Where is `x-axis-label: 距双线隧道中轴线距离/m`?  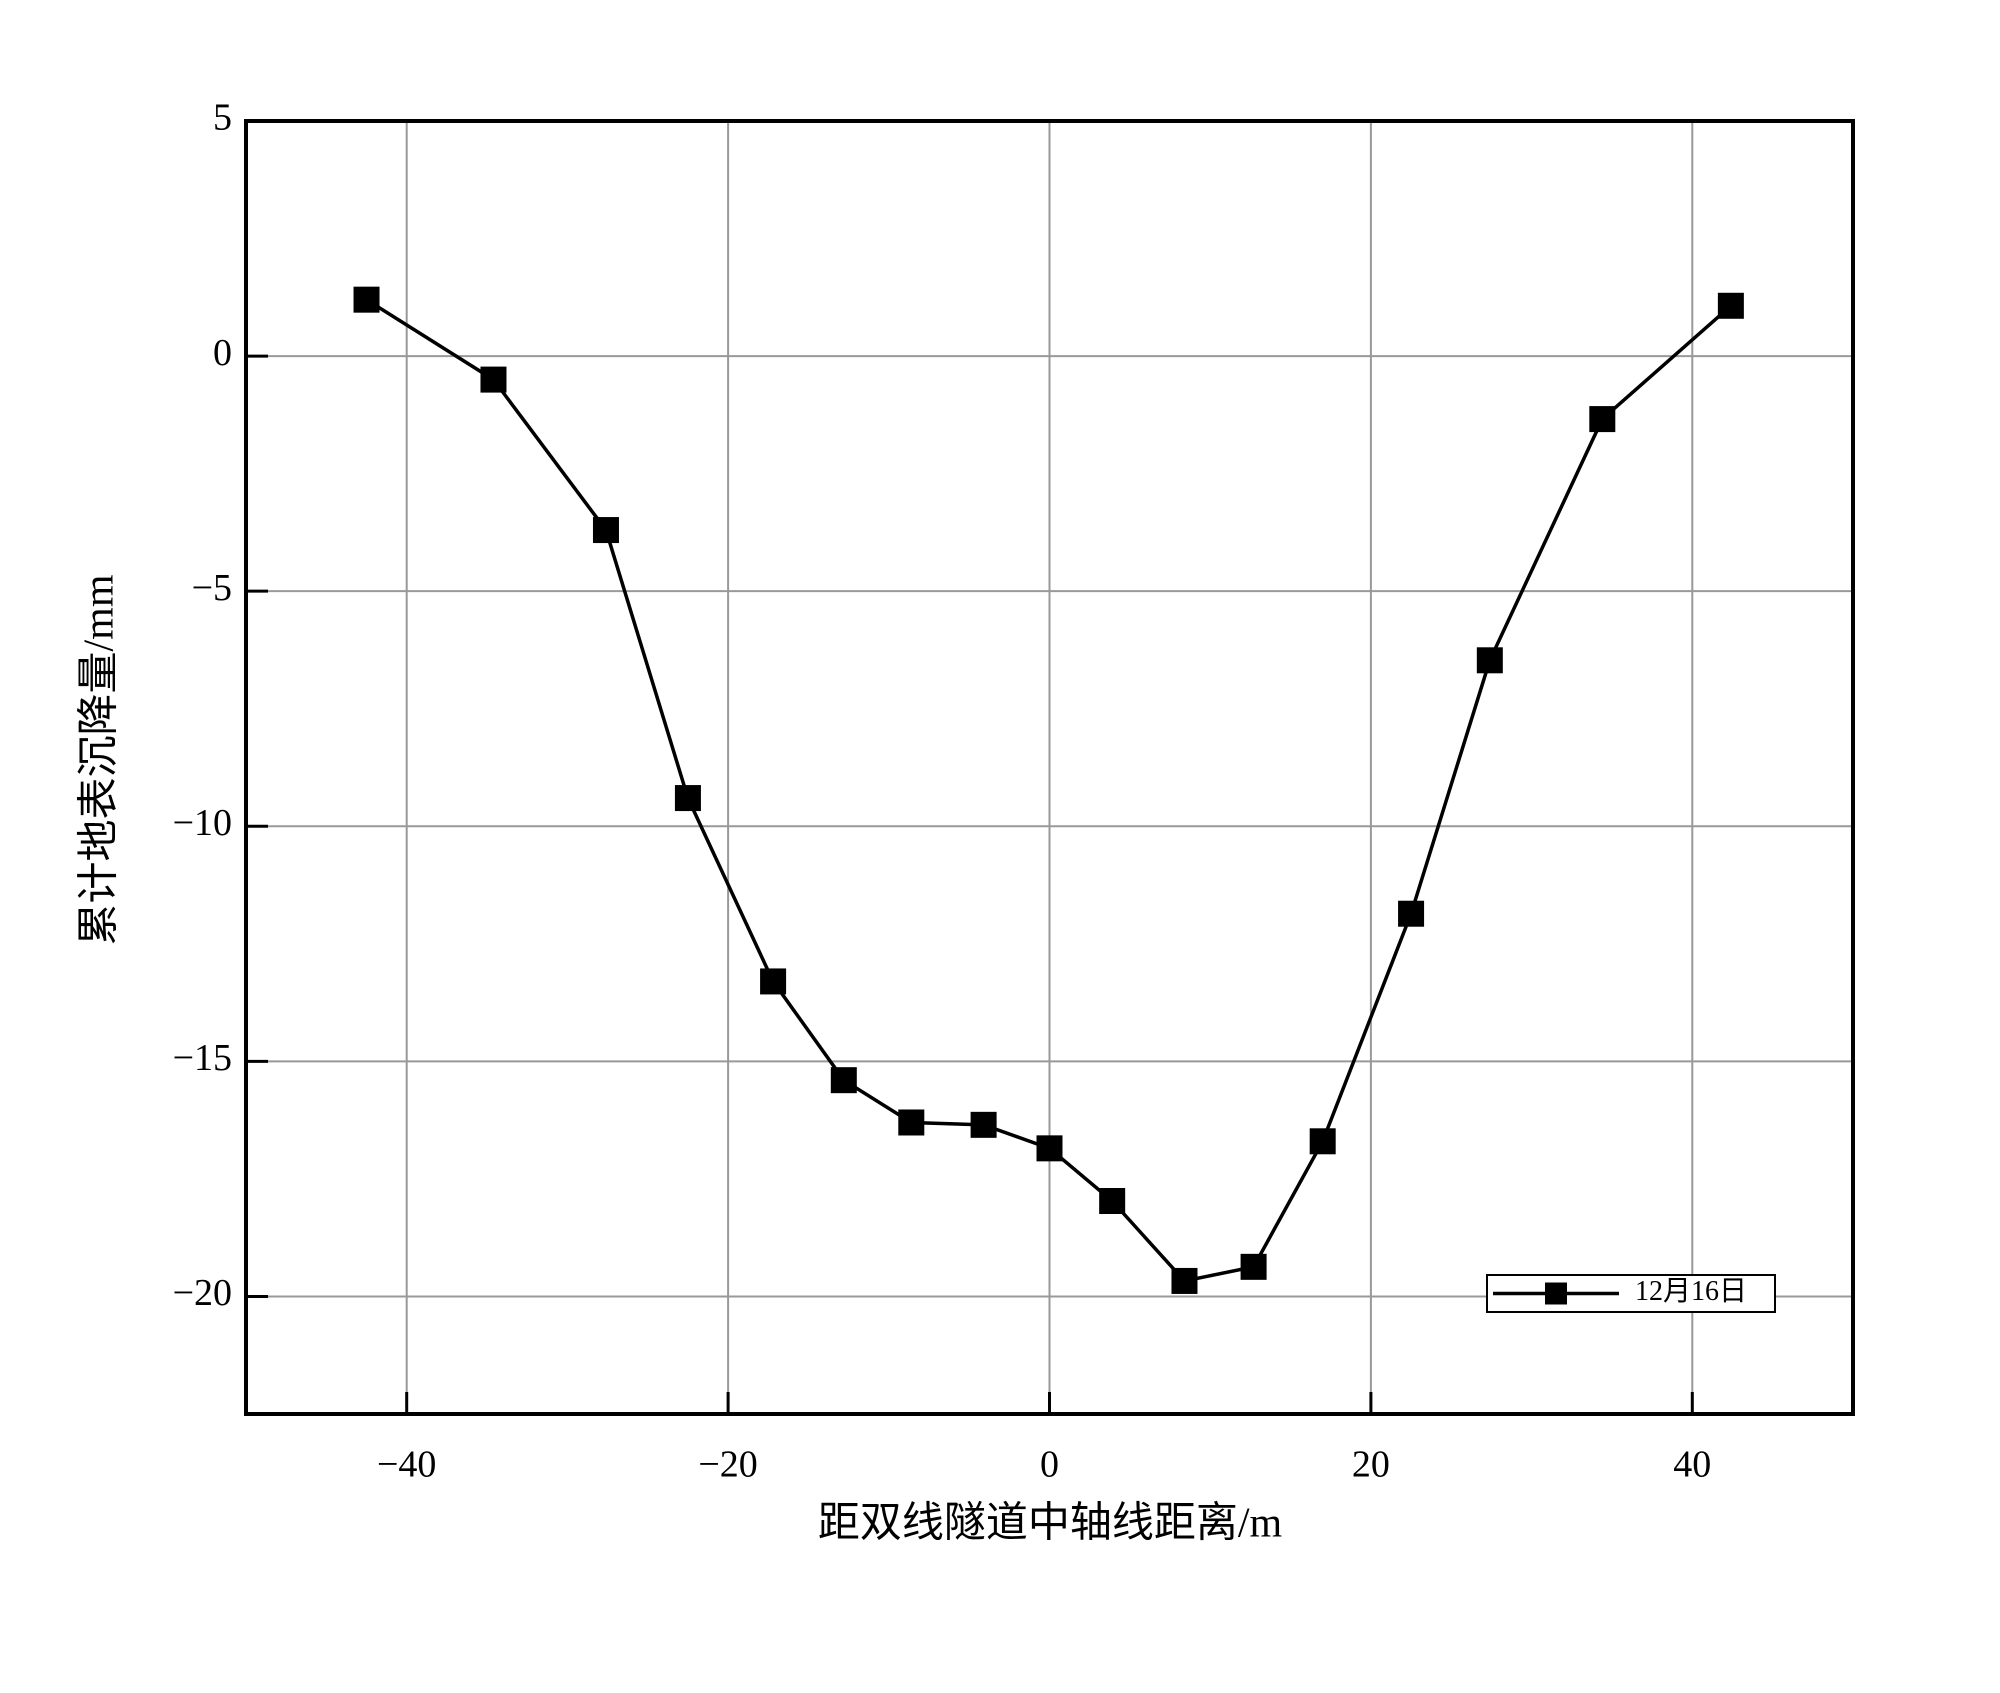
x-axis-label: 距双线隧道中轴线距离/m is located at coordinates (1050, 1523).